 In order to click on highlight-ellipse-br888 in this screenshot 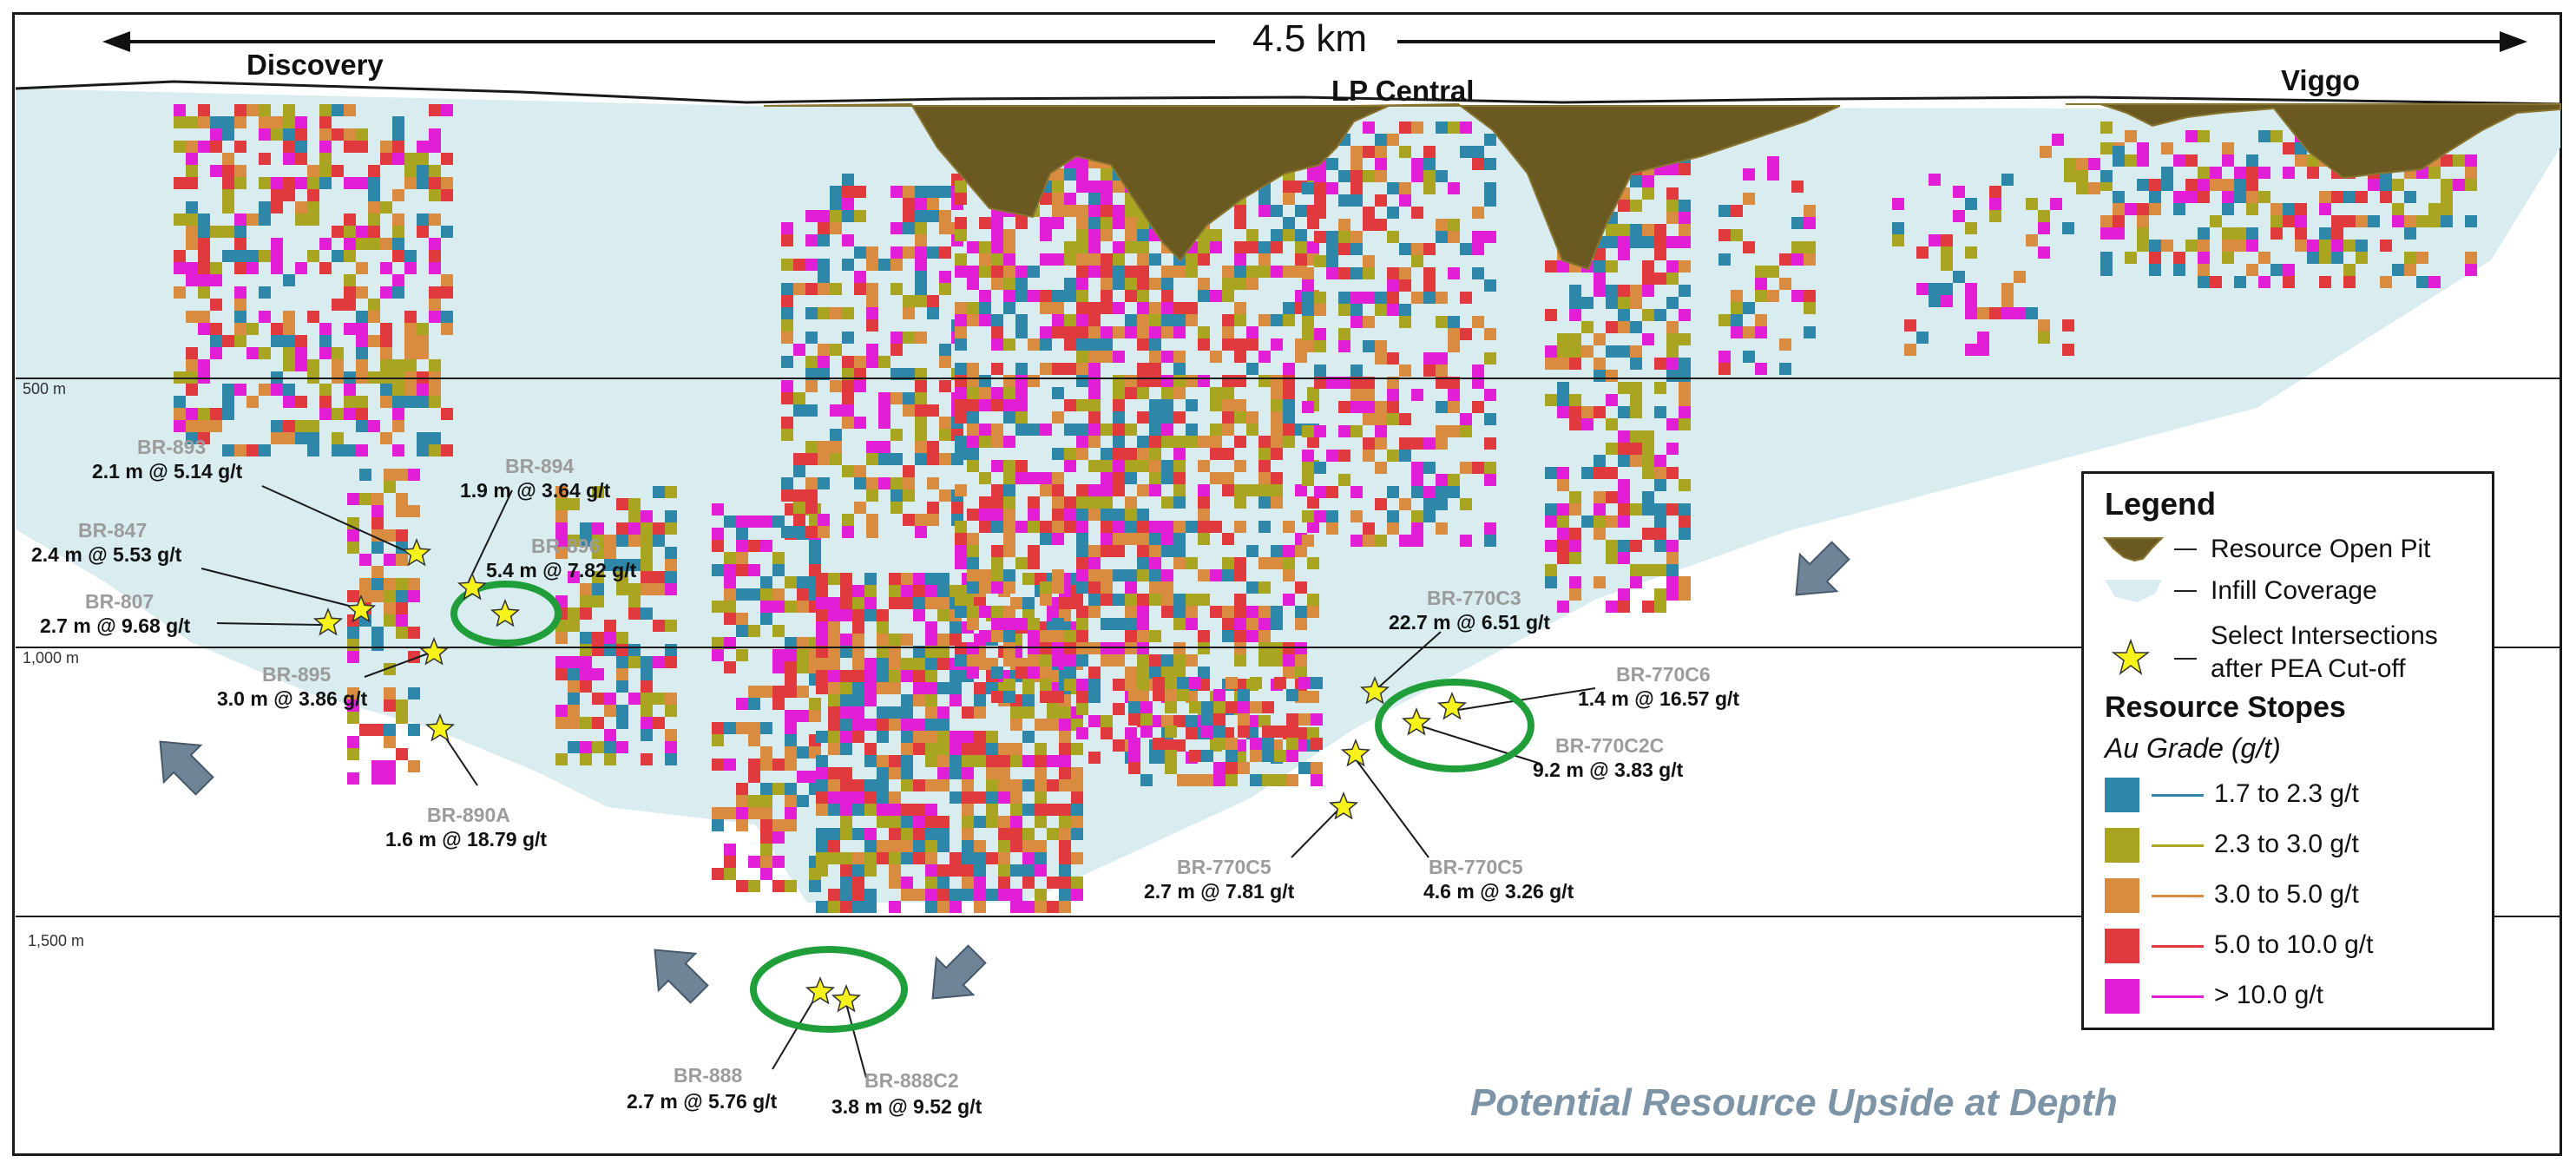, I will do `click(829, 989)`.